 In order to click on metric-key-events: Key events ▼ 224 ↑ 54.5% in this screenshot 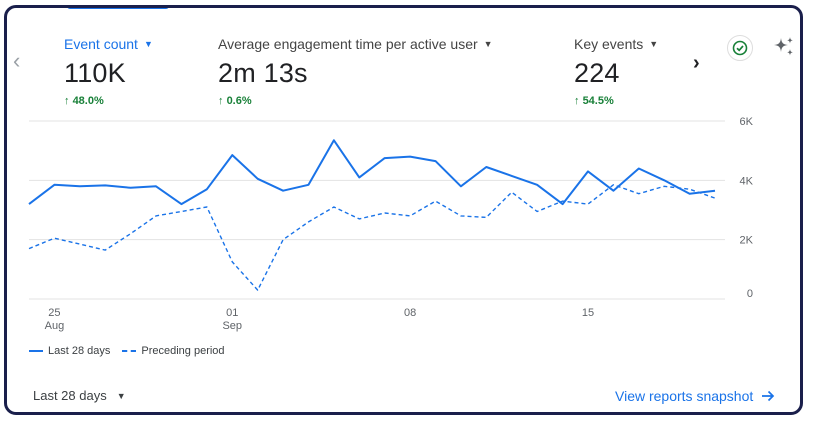, I will do `click(616, 71)`.